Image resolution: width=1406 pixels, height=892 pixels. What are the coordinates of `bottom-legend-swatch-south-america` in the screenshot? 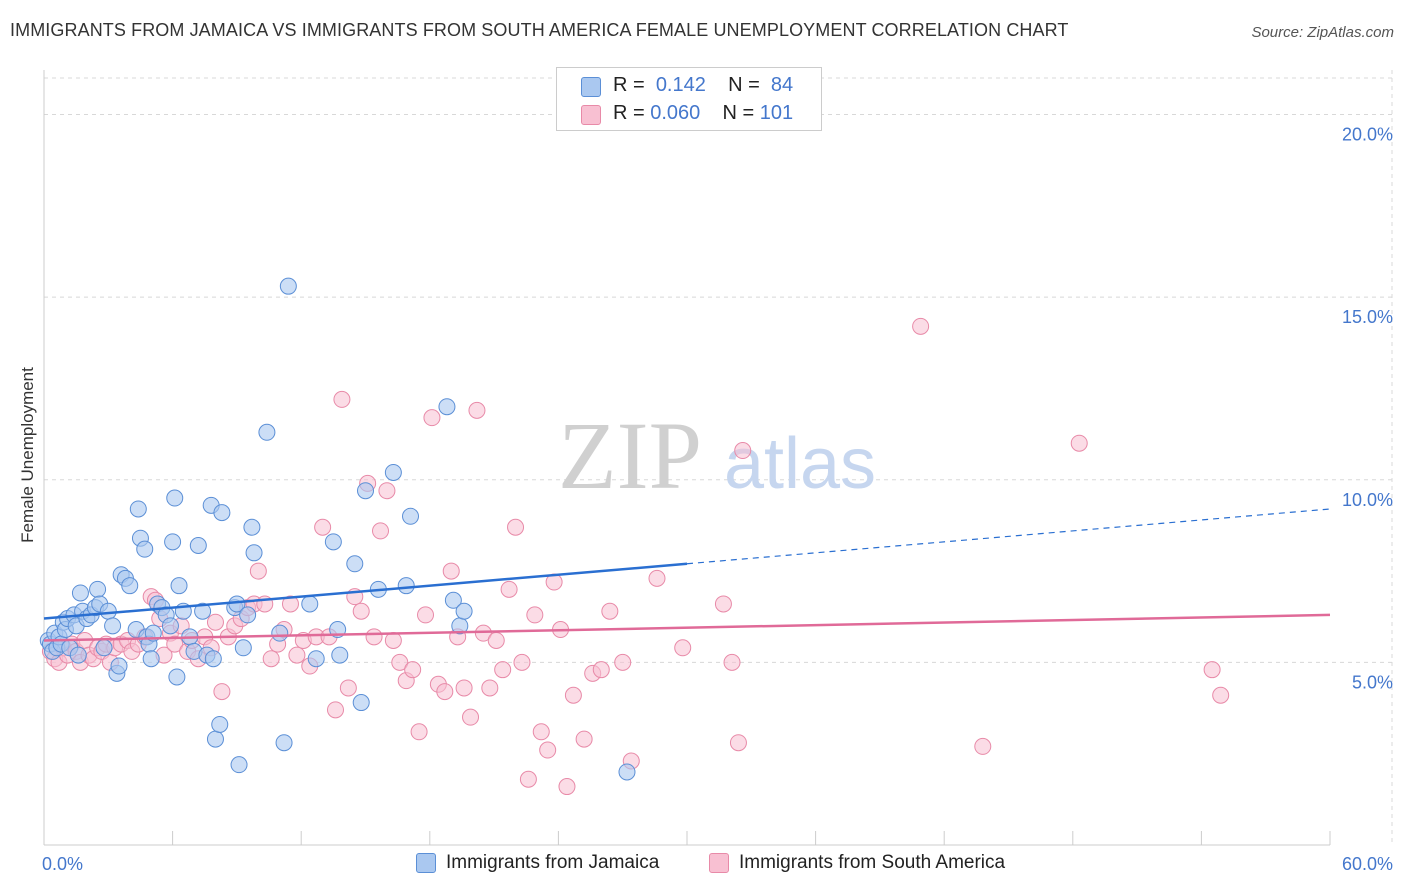 It's located at (719, 863).